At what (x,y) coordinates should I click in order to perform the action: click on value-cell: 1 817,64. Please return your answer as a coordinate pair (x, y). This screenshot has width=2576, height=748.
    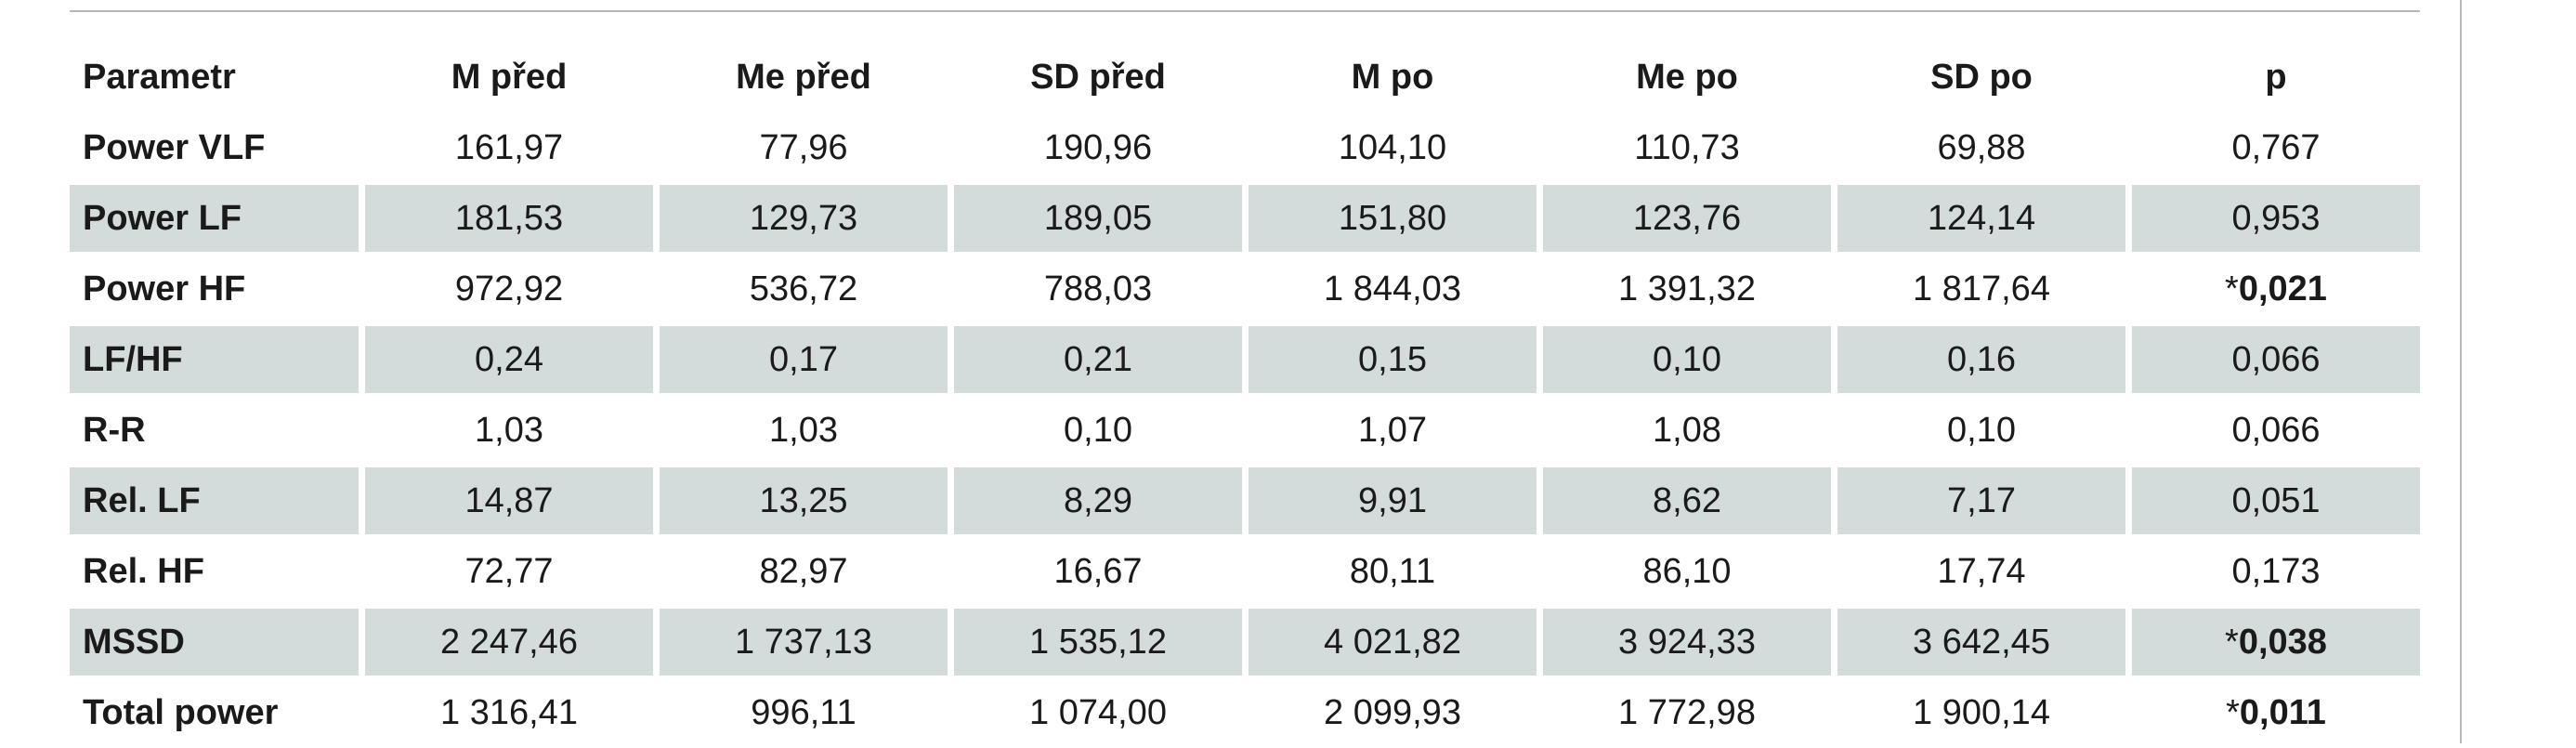
    Looking at the image, I should click on (1981, 288).